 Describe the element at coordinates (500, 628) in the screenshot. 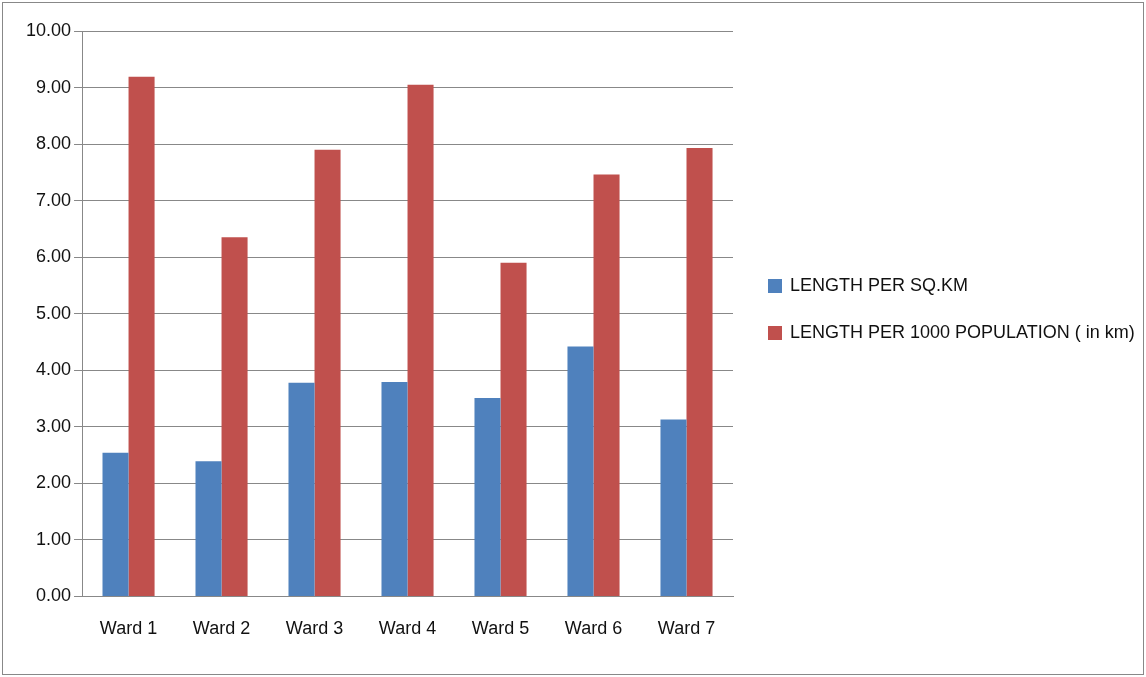

I see `x-tick-label: Ward 5` at that location.